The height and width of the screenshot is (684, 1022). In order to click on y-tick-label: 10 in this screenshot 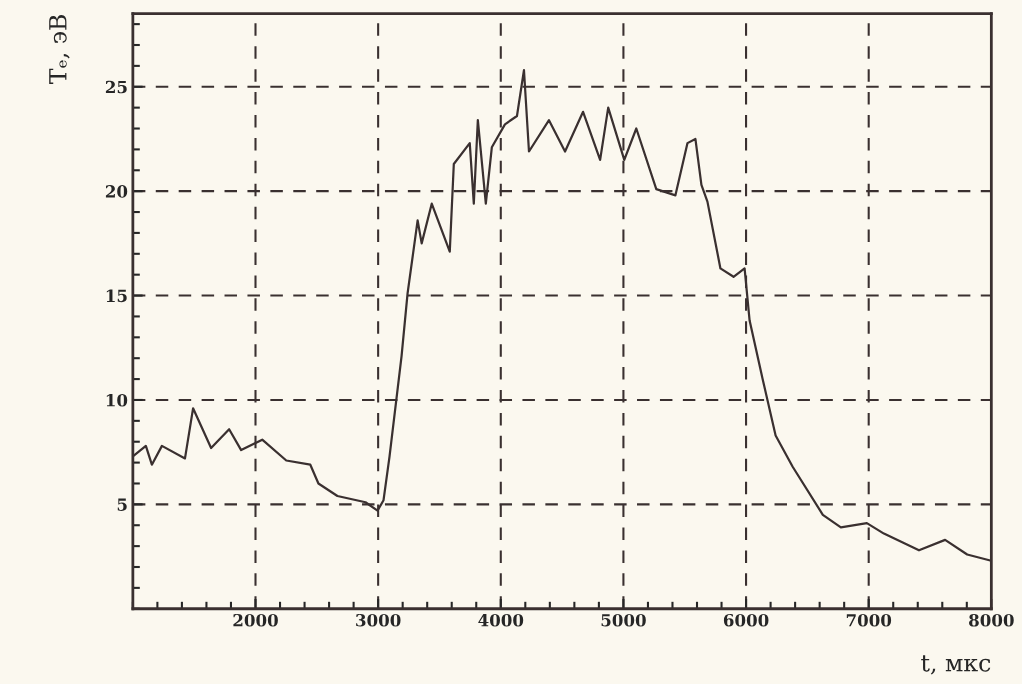, I will do `click(117, 400)`.